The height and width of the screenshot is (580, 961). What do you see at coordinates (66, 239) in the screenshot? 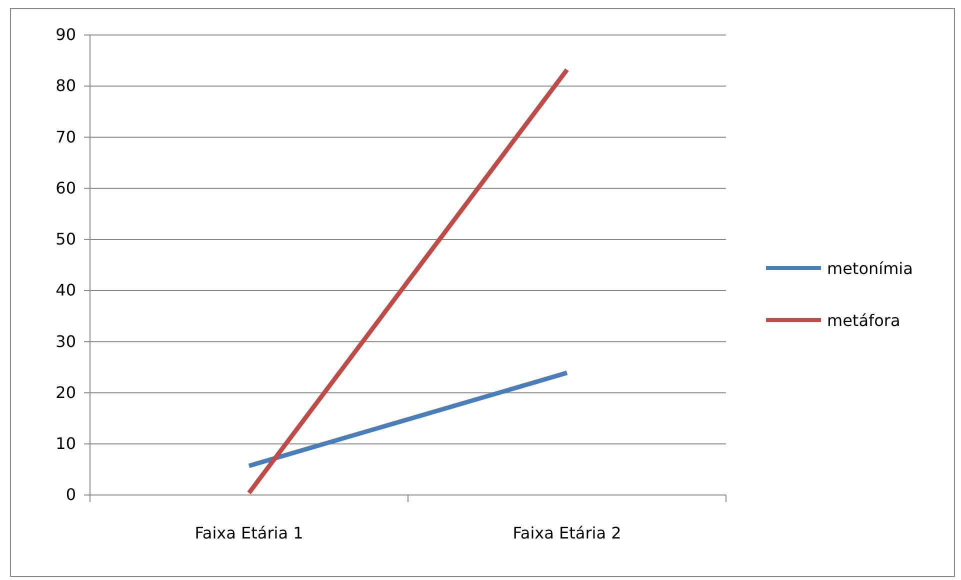
I see `y-tick-label: 50` at bounding box center [66, 239].